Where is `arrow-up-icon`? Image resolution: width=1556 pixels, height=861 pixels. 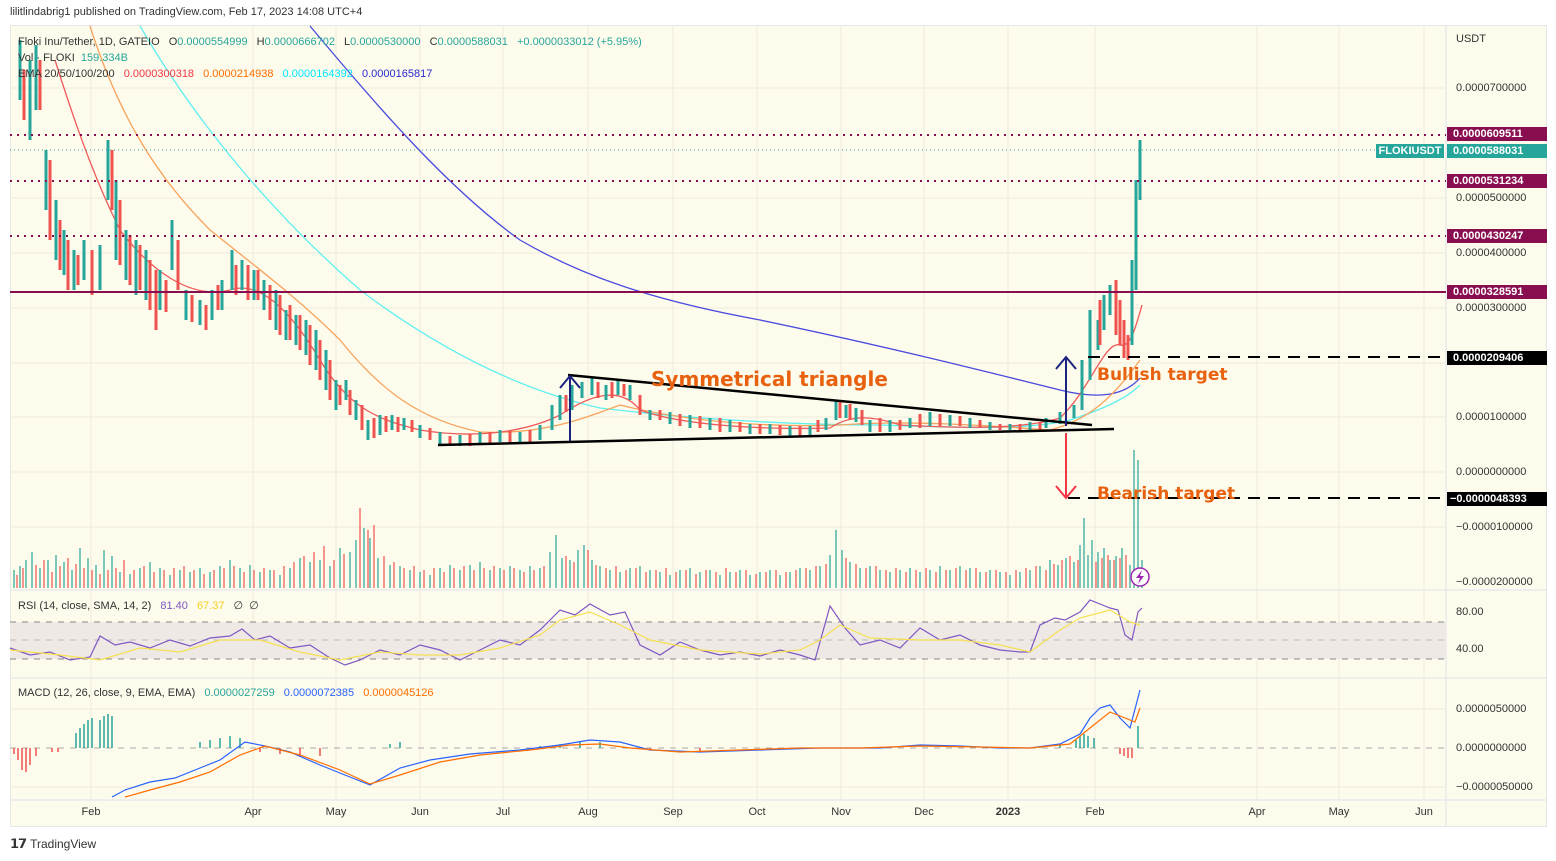 arrow-up-icon is located at coordinates (818, 398).